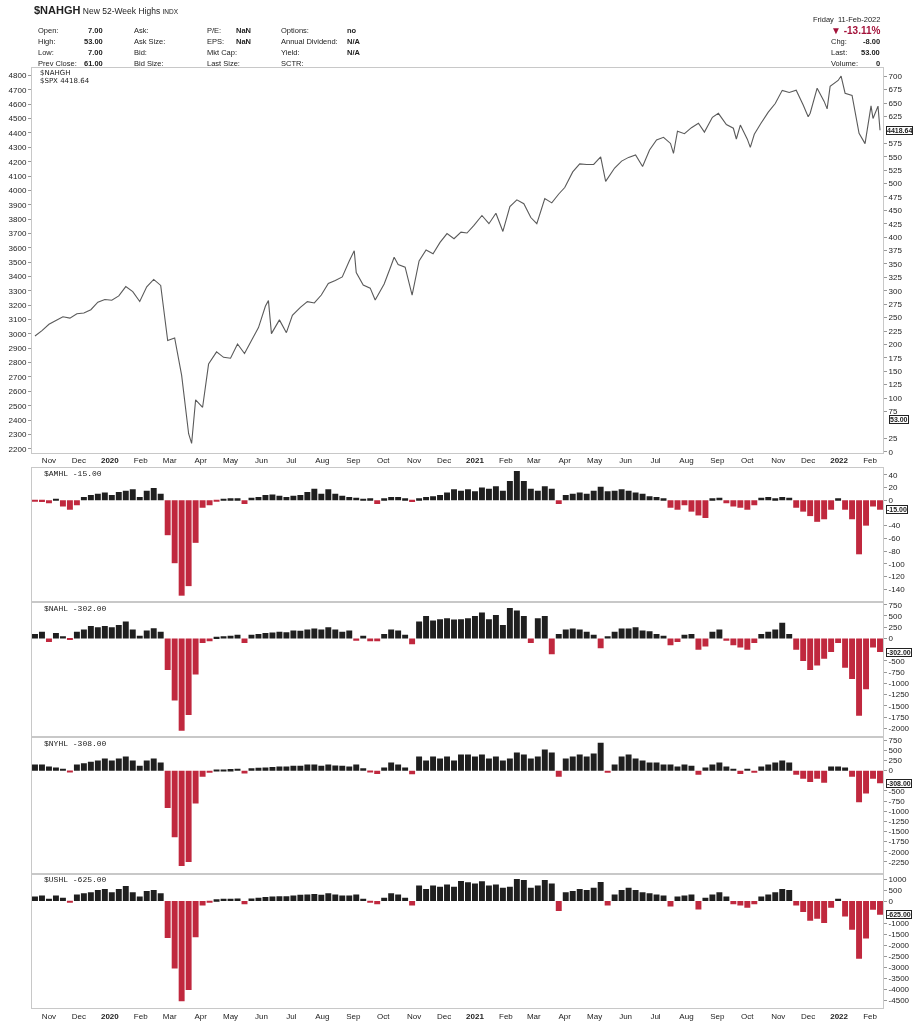 This screenshot has width=918, height=1024. What do you see at coordinates (17, 334) in the screenshot?
I see `y-tick-label: 3000` at bounding box center [17, 334].